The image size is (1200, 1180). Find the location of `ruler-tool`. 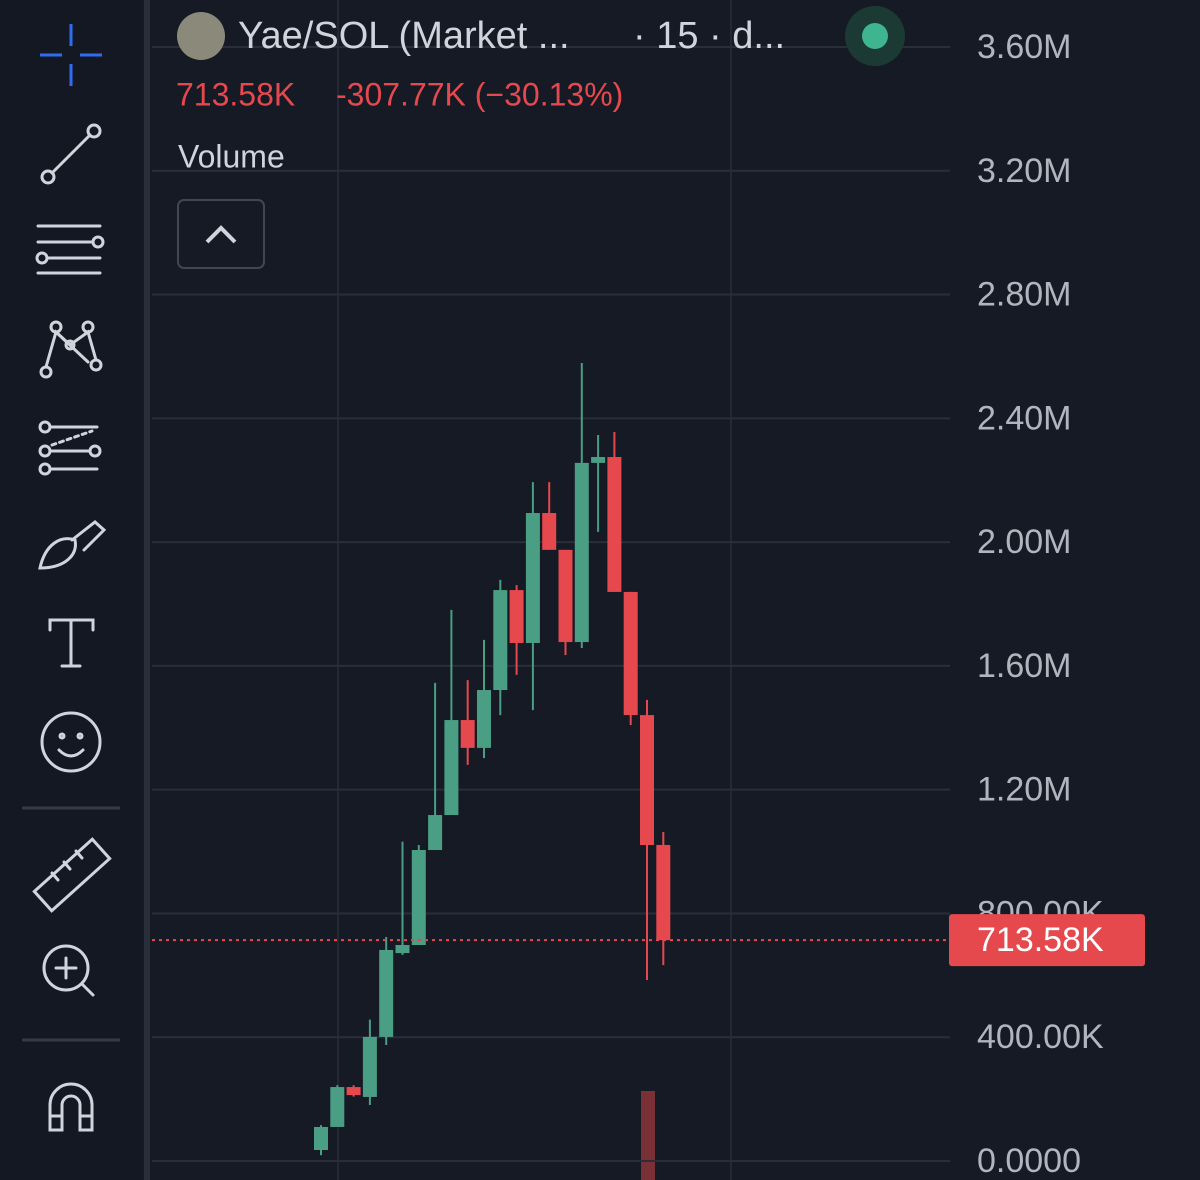

ruler-tool is located at coordinates (72, 875).